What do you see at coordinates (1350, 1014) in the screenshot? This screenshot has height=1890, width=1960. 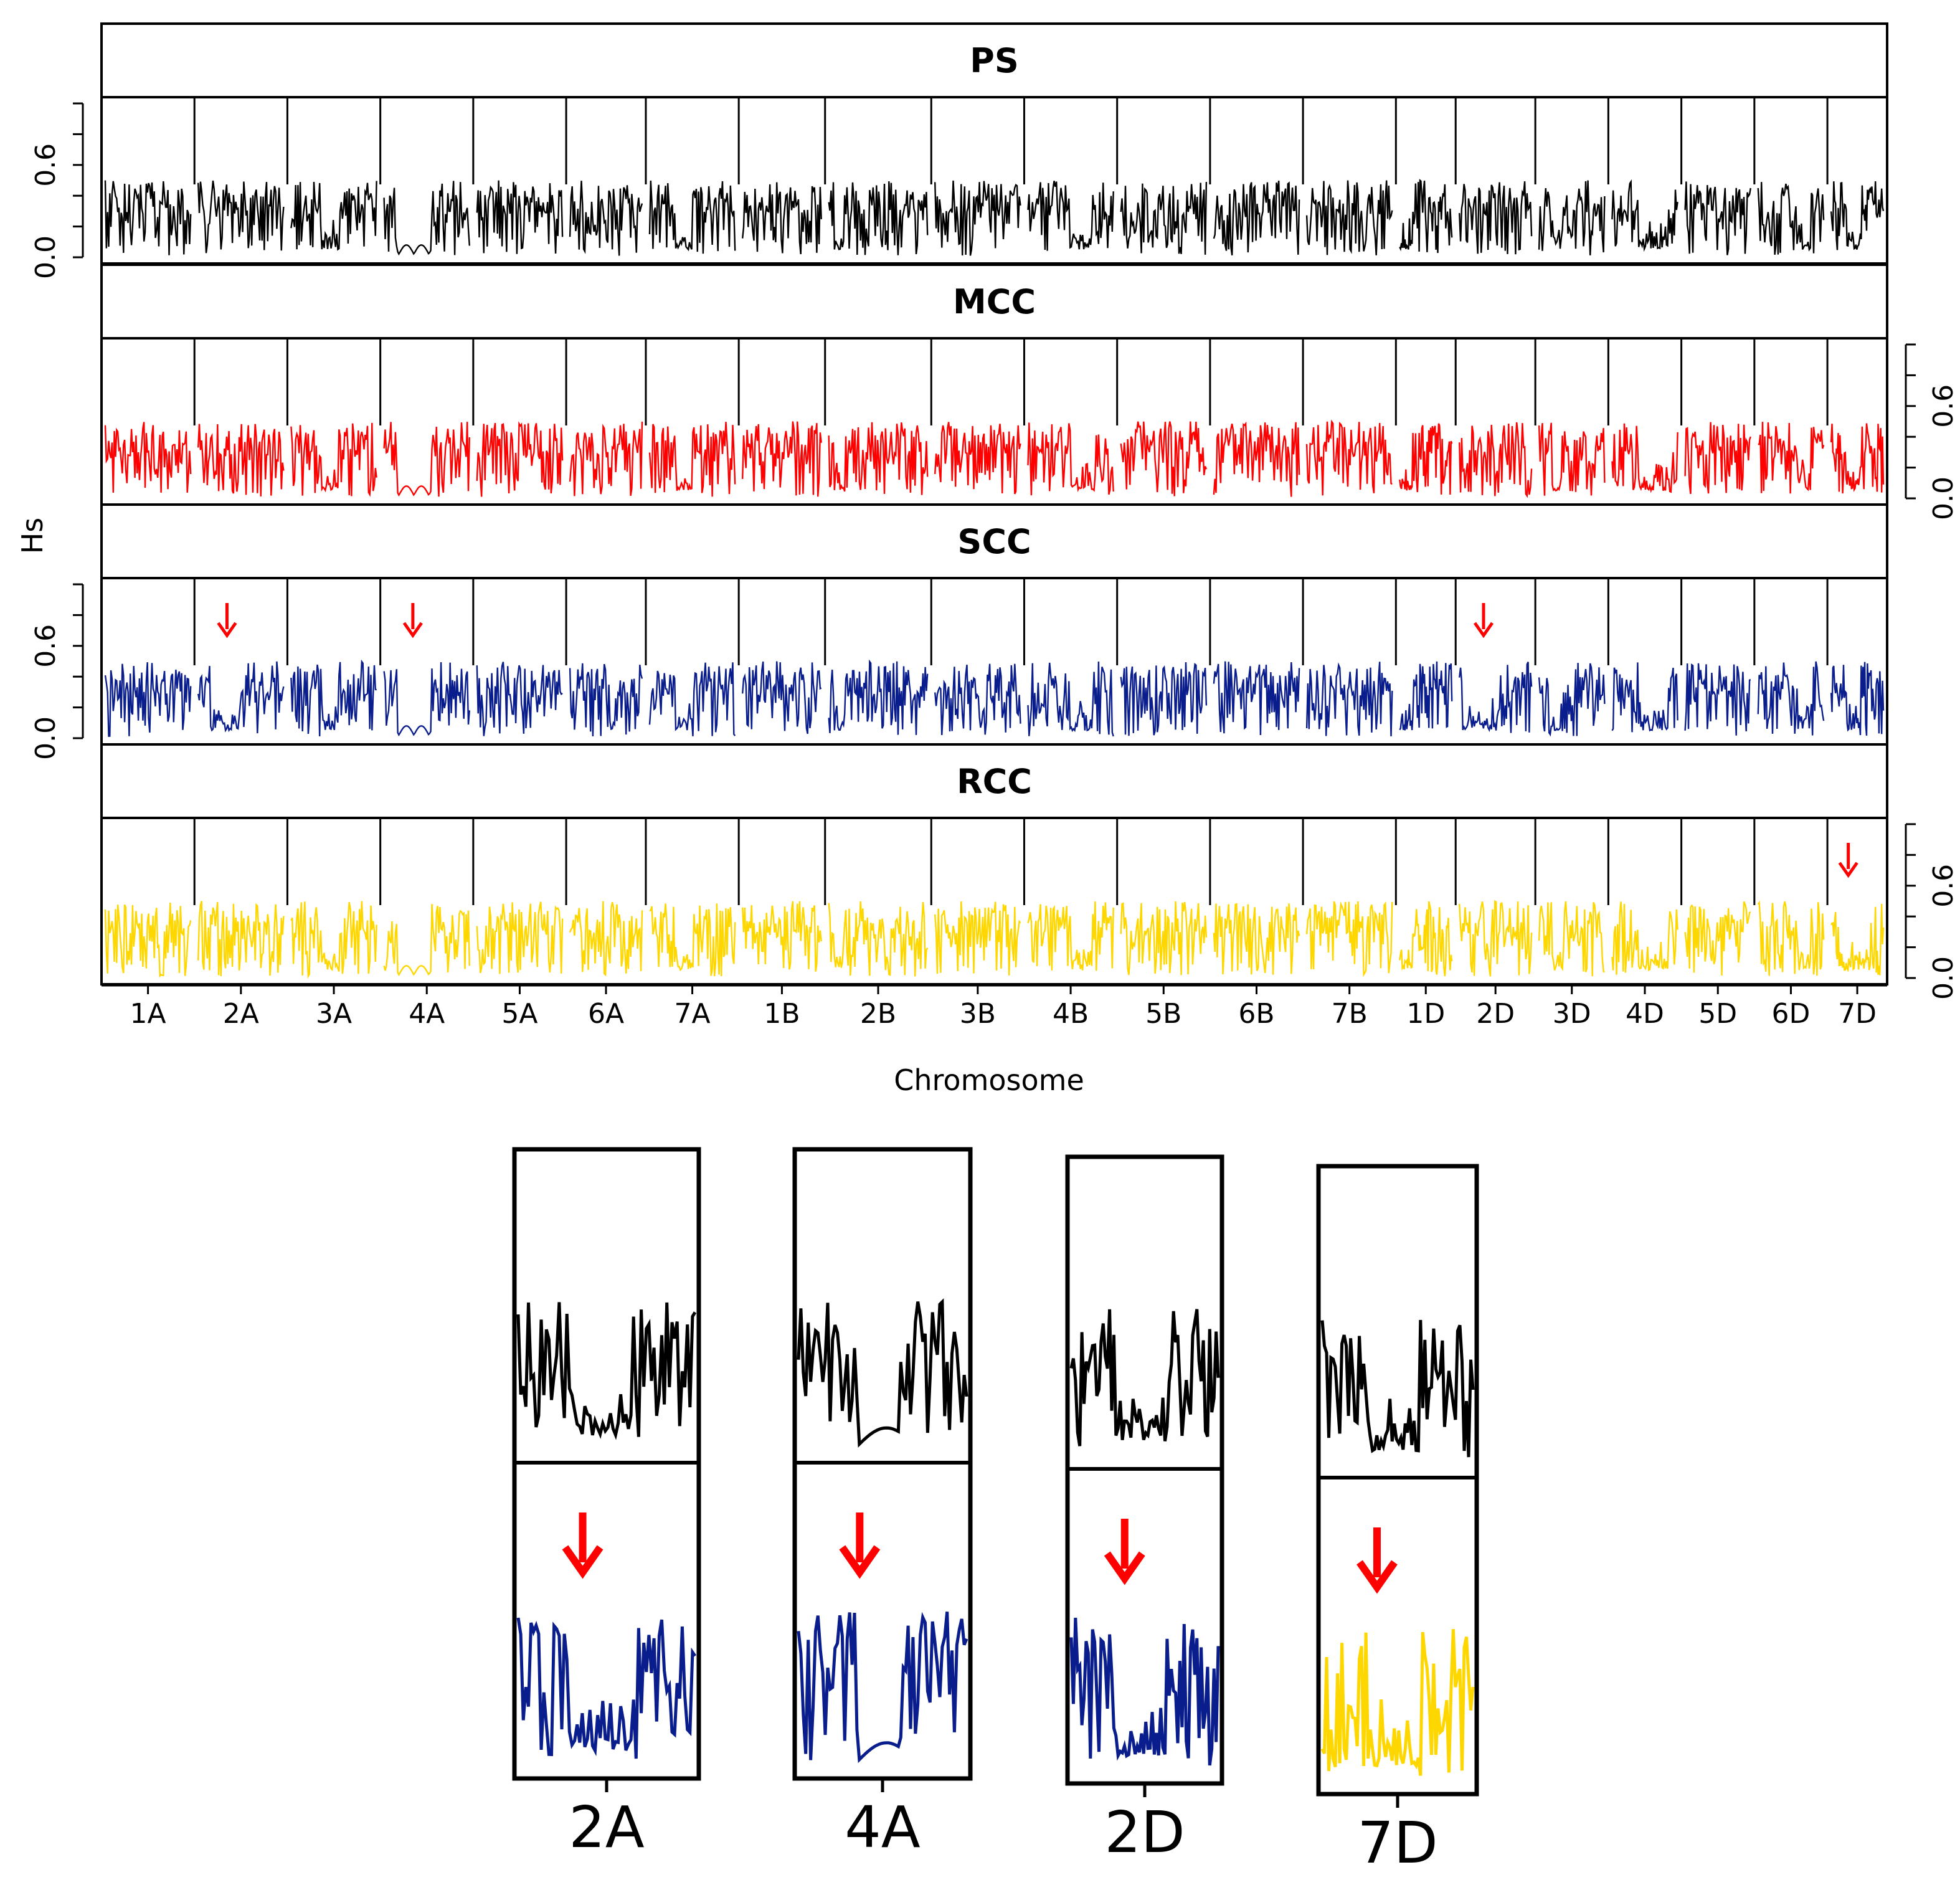 I see `x-tick-label-7b: 7B` at bounding box center [1350, 1014].